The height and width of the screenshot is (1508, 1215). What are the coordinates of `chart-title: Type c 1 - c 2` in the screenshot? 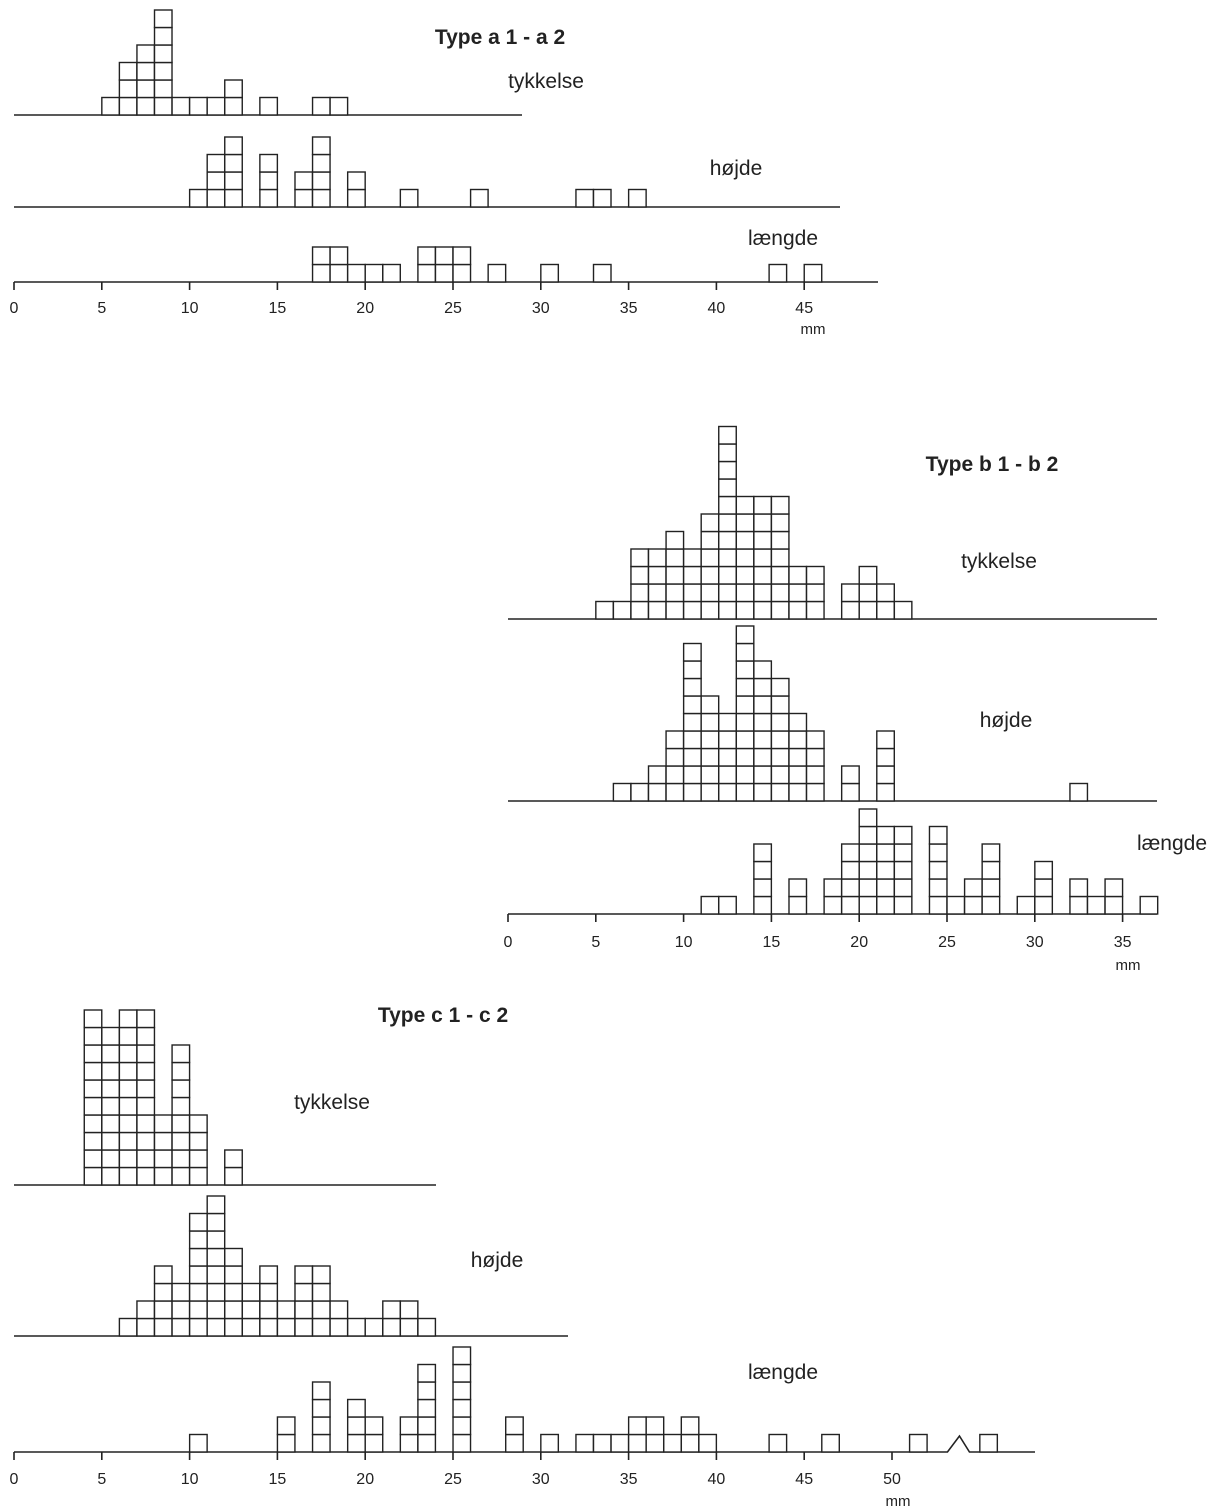 It's located at (443, 1015).